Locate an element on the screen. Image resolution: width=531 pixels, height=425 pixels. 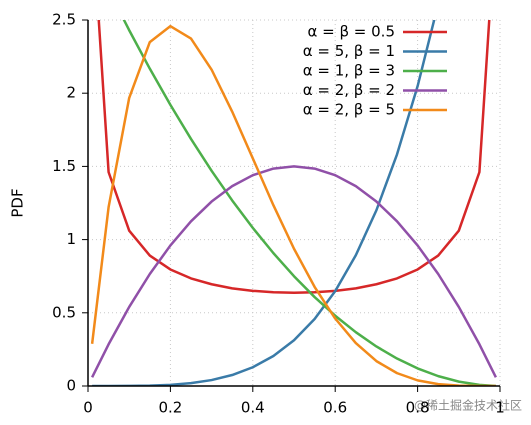
legend-label: α = 2, β = 2 is located at coordinates (349, 90).